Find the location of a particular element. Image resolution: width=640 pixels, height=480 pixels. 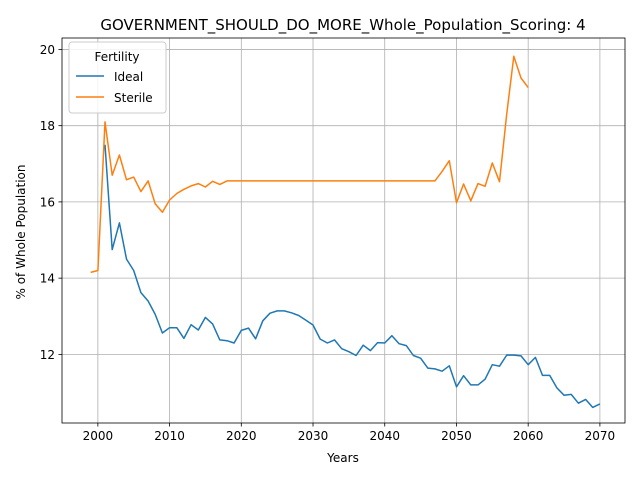

x-axis-label: Years is located at coordinates (342, 458).